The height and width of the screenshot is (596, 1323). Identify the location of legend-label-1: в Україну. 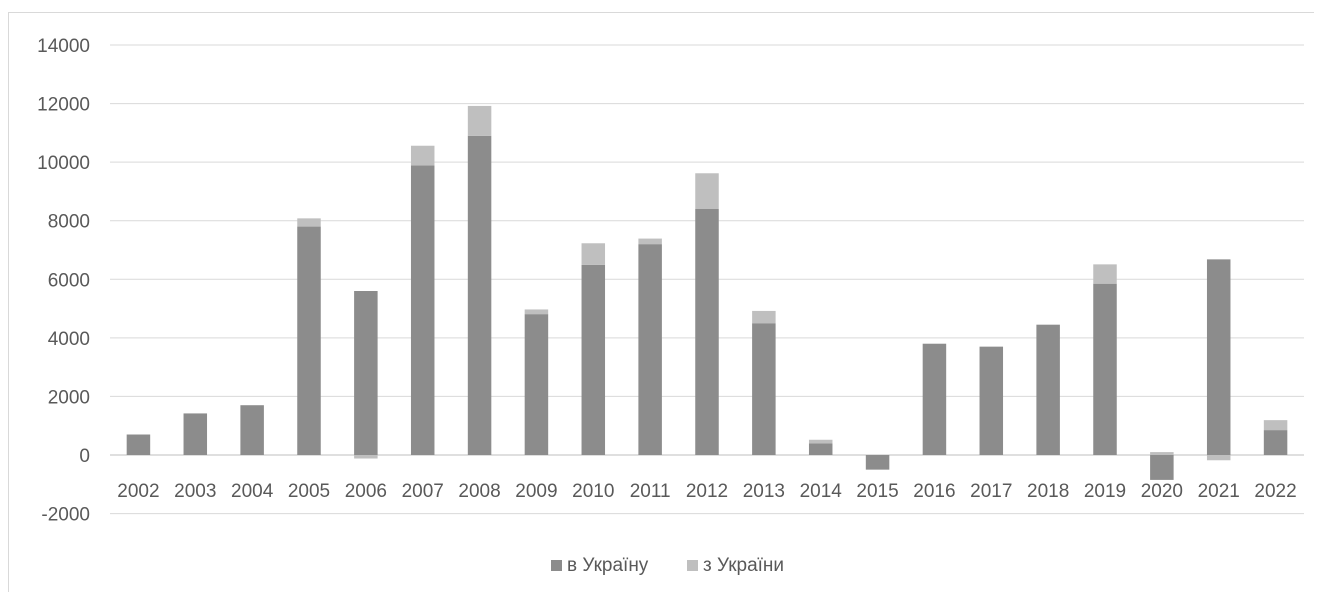
(608, 565).